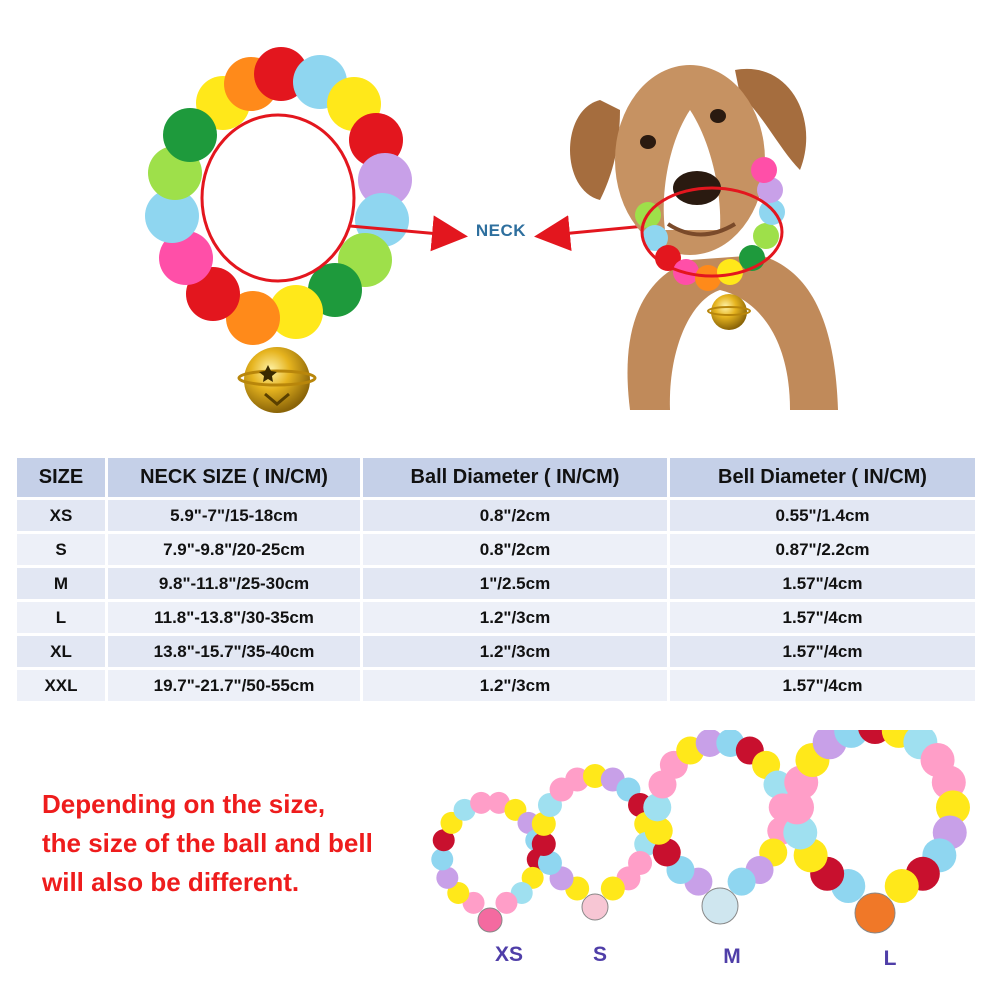 This screenshot has height=1003, width=1002. Describe the element at coordinates (278, 198) in the screenshot. I see `neck-outline` at that location.